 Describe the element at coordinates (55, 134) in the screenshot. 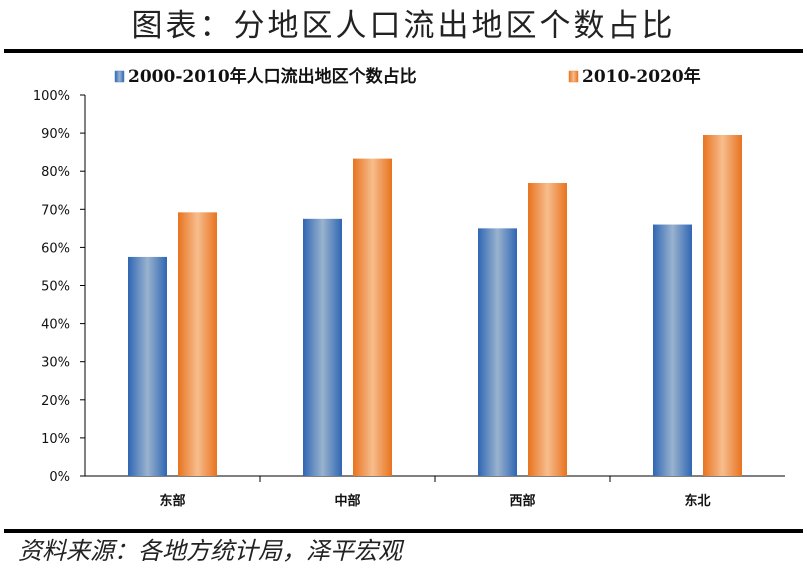

I see `y-tick-label: 90%` at that location.